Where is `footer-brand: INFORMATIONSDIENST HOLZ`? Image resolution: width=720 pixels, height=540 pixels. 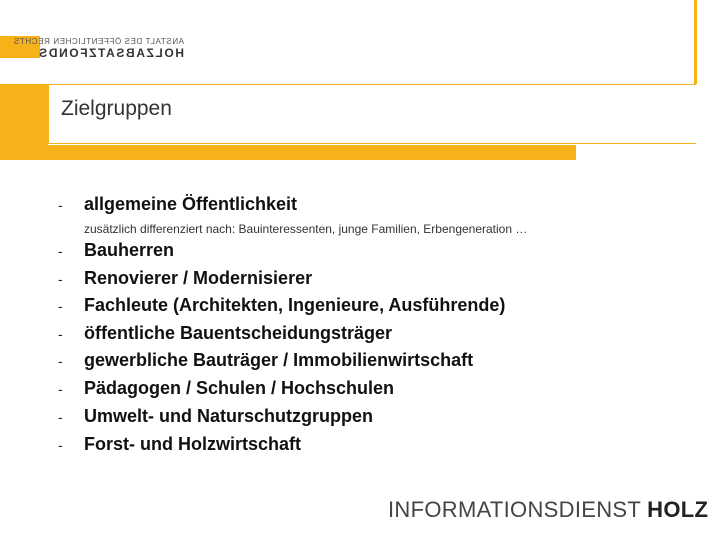
footer-brand: INFORMATIONSDIENST HOLZ is located at coordinates (548, 510).